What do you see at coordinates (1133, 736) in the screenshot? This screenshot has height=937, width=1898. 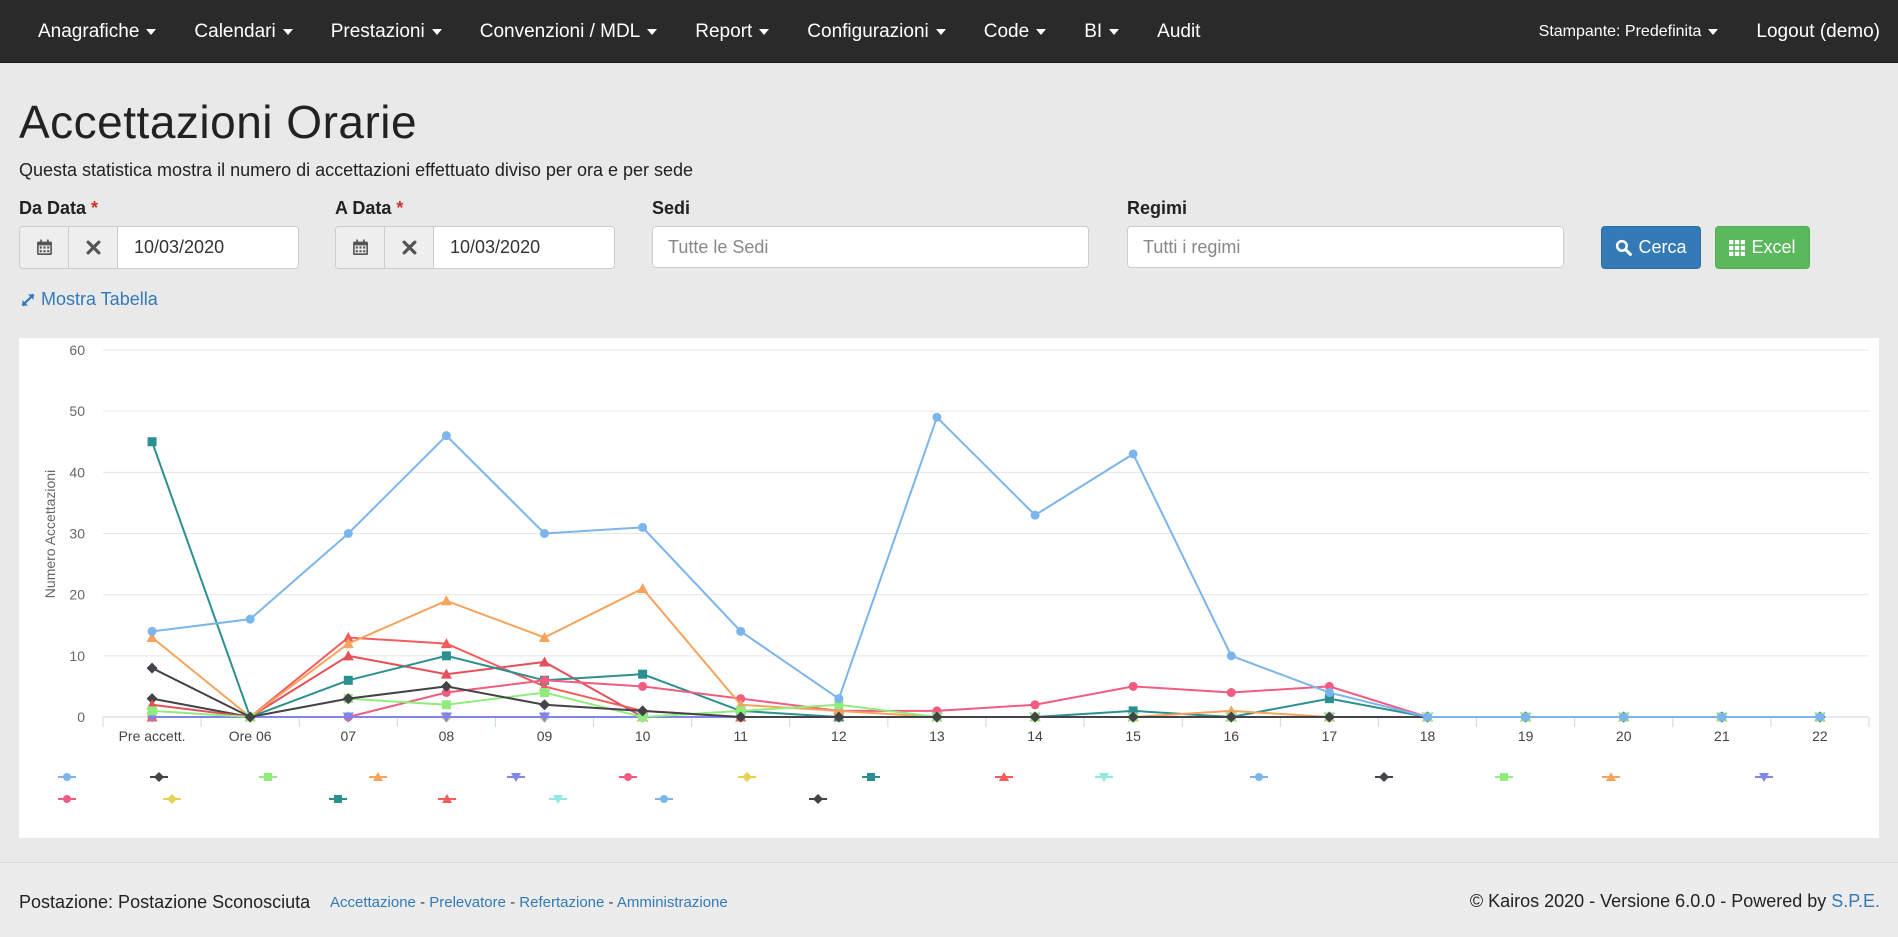 I see `x-tick-label: 15` at bounding box center [1133, 736].